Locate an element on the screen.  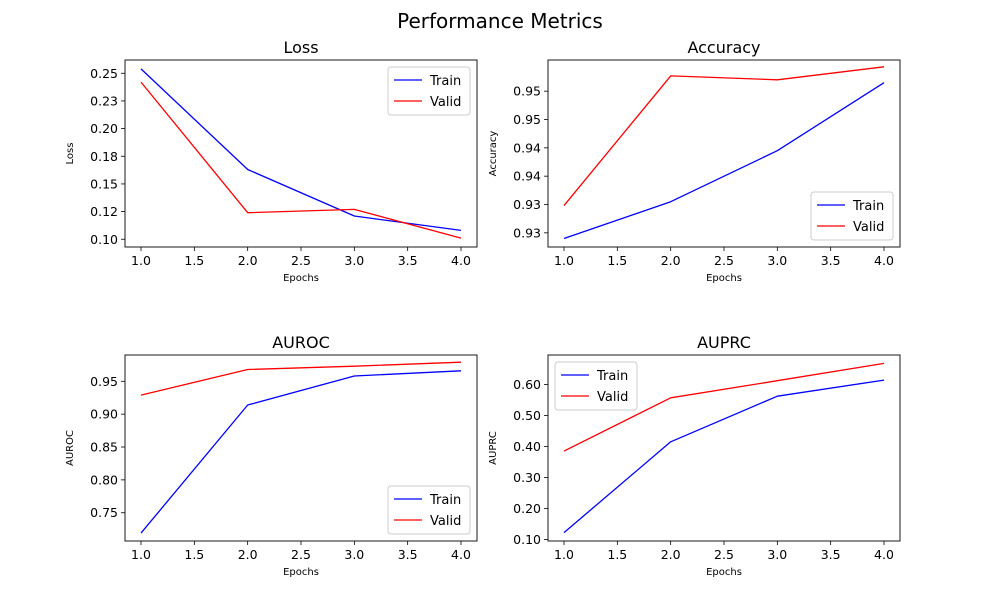
y-tick-label: 0.60 is located at coordinates (527, 384).